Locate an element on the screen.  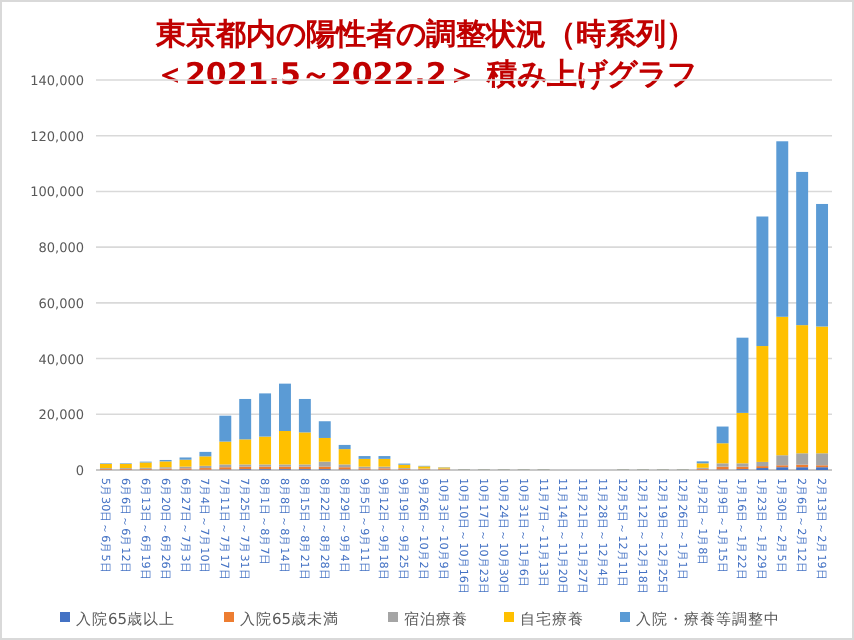
chart-title: 東京都内の陽性者の調整状況（時系列） is located at coordinates (425, 34).